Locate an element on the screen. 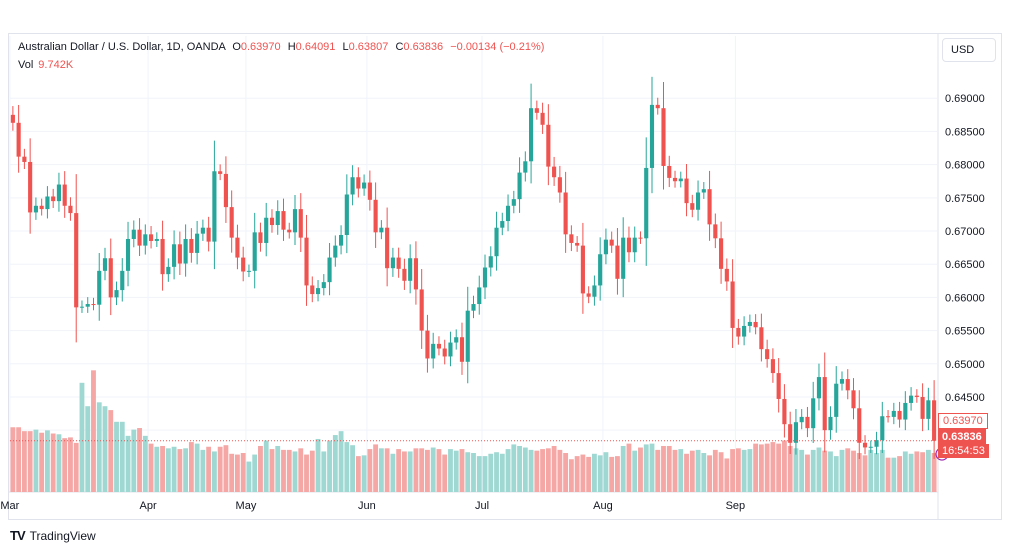 The image size is (1012, 555). change-value: −0.00134 (−0.21%) is located at coordinates (497, 47).